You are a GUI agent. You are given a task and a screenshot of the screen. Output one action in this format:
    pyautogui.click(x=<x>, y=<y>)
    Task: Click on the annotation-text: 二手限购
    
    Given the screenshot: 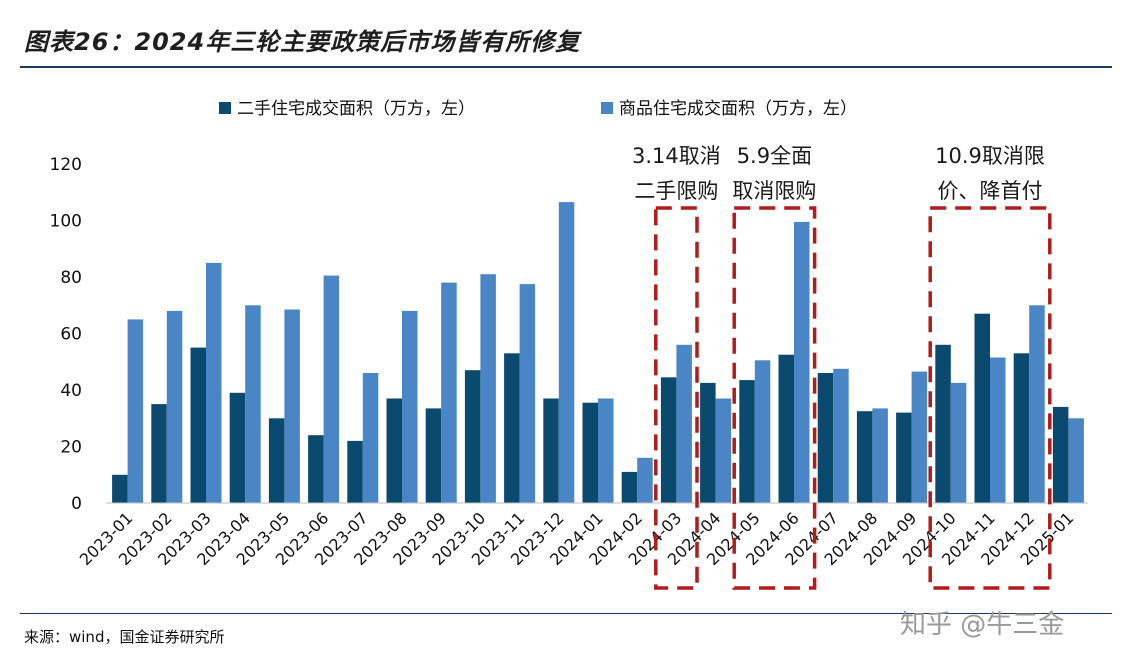 What is the action you would take?
    pyautogui.click(x=676, y=191)
    